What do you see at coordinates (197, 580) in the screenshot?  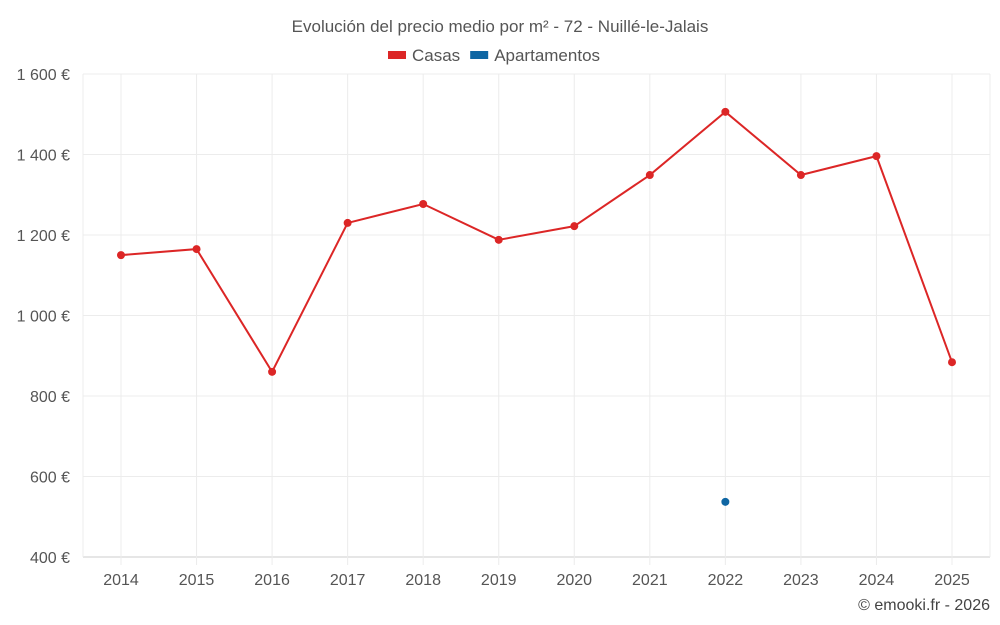 I see `x-tick-label: 2015` at bounding box center [197, 580].